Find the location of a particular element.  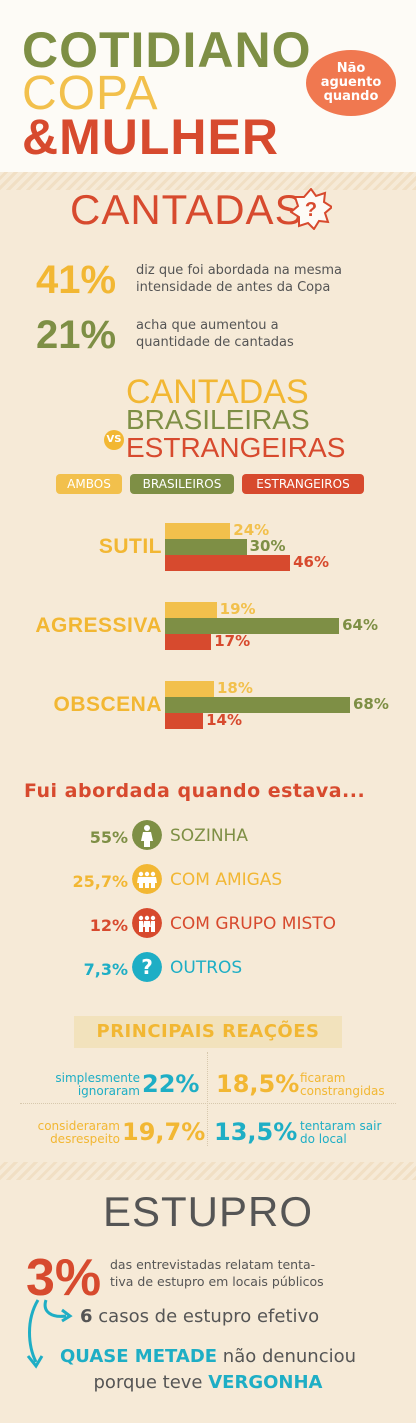

abordada-pct-outros: 7,3% is located at coordinates (105, 969).